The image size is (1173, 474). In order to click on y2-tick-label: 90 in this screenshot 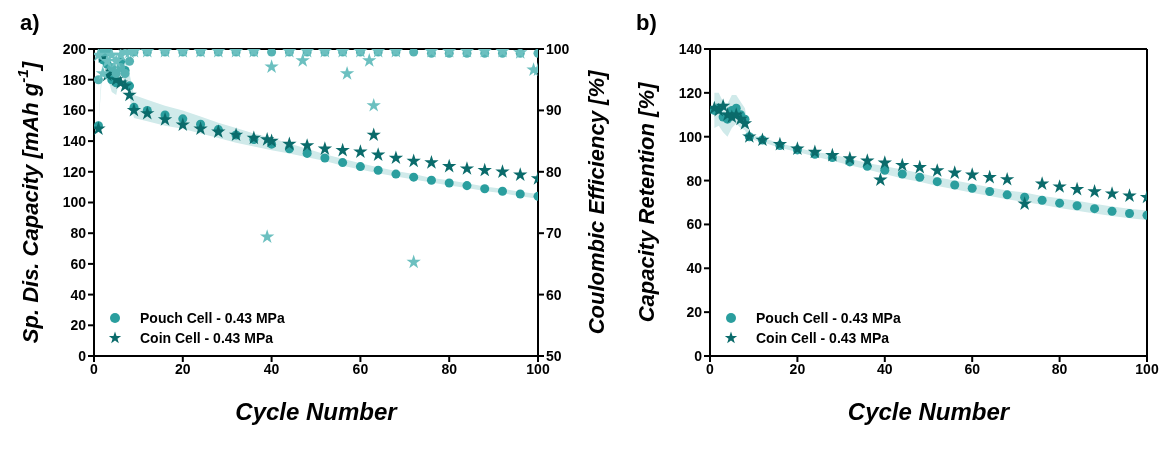, I will do `click(554, 110)`.